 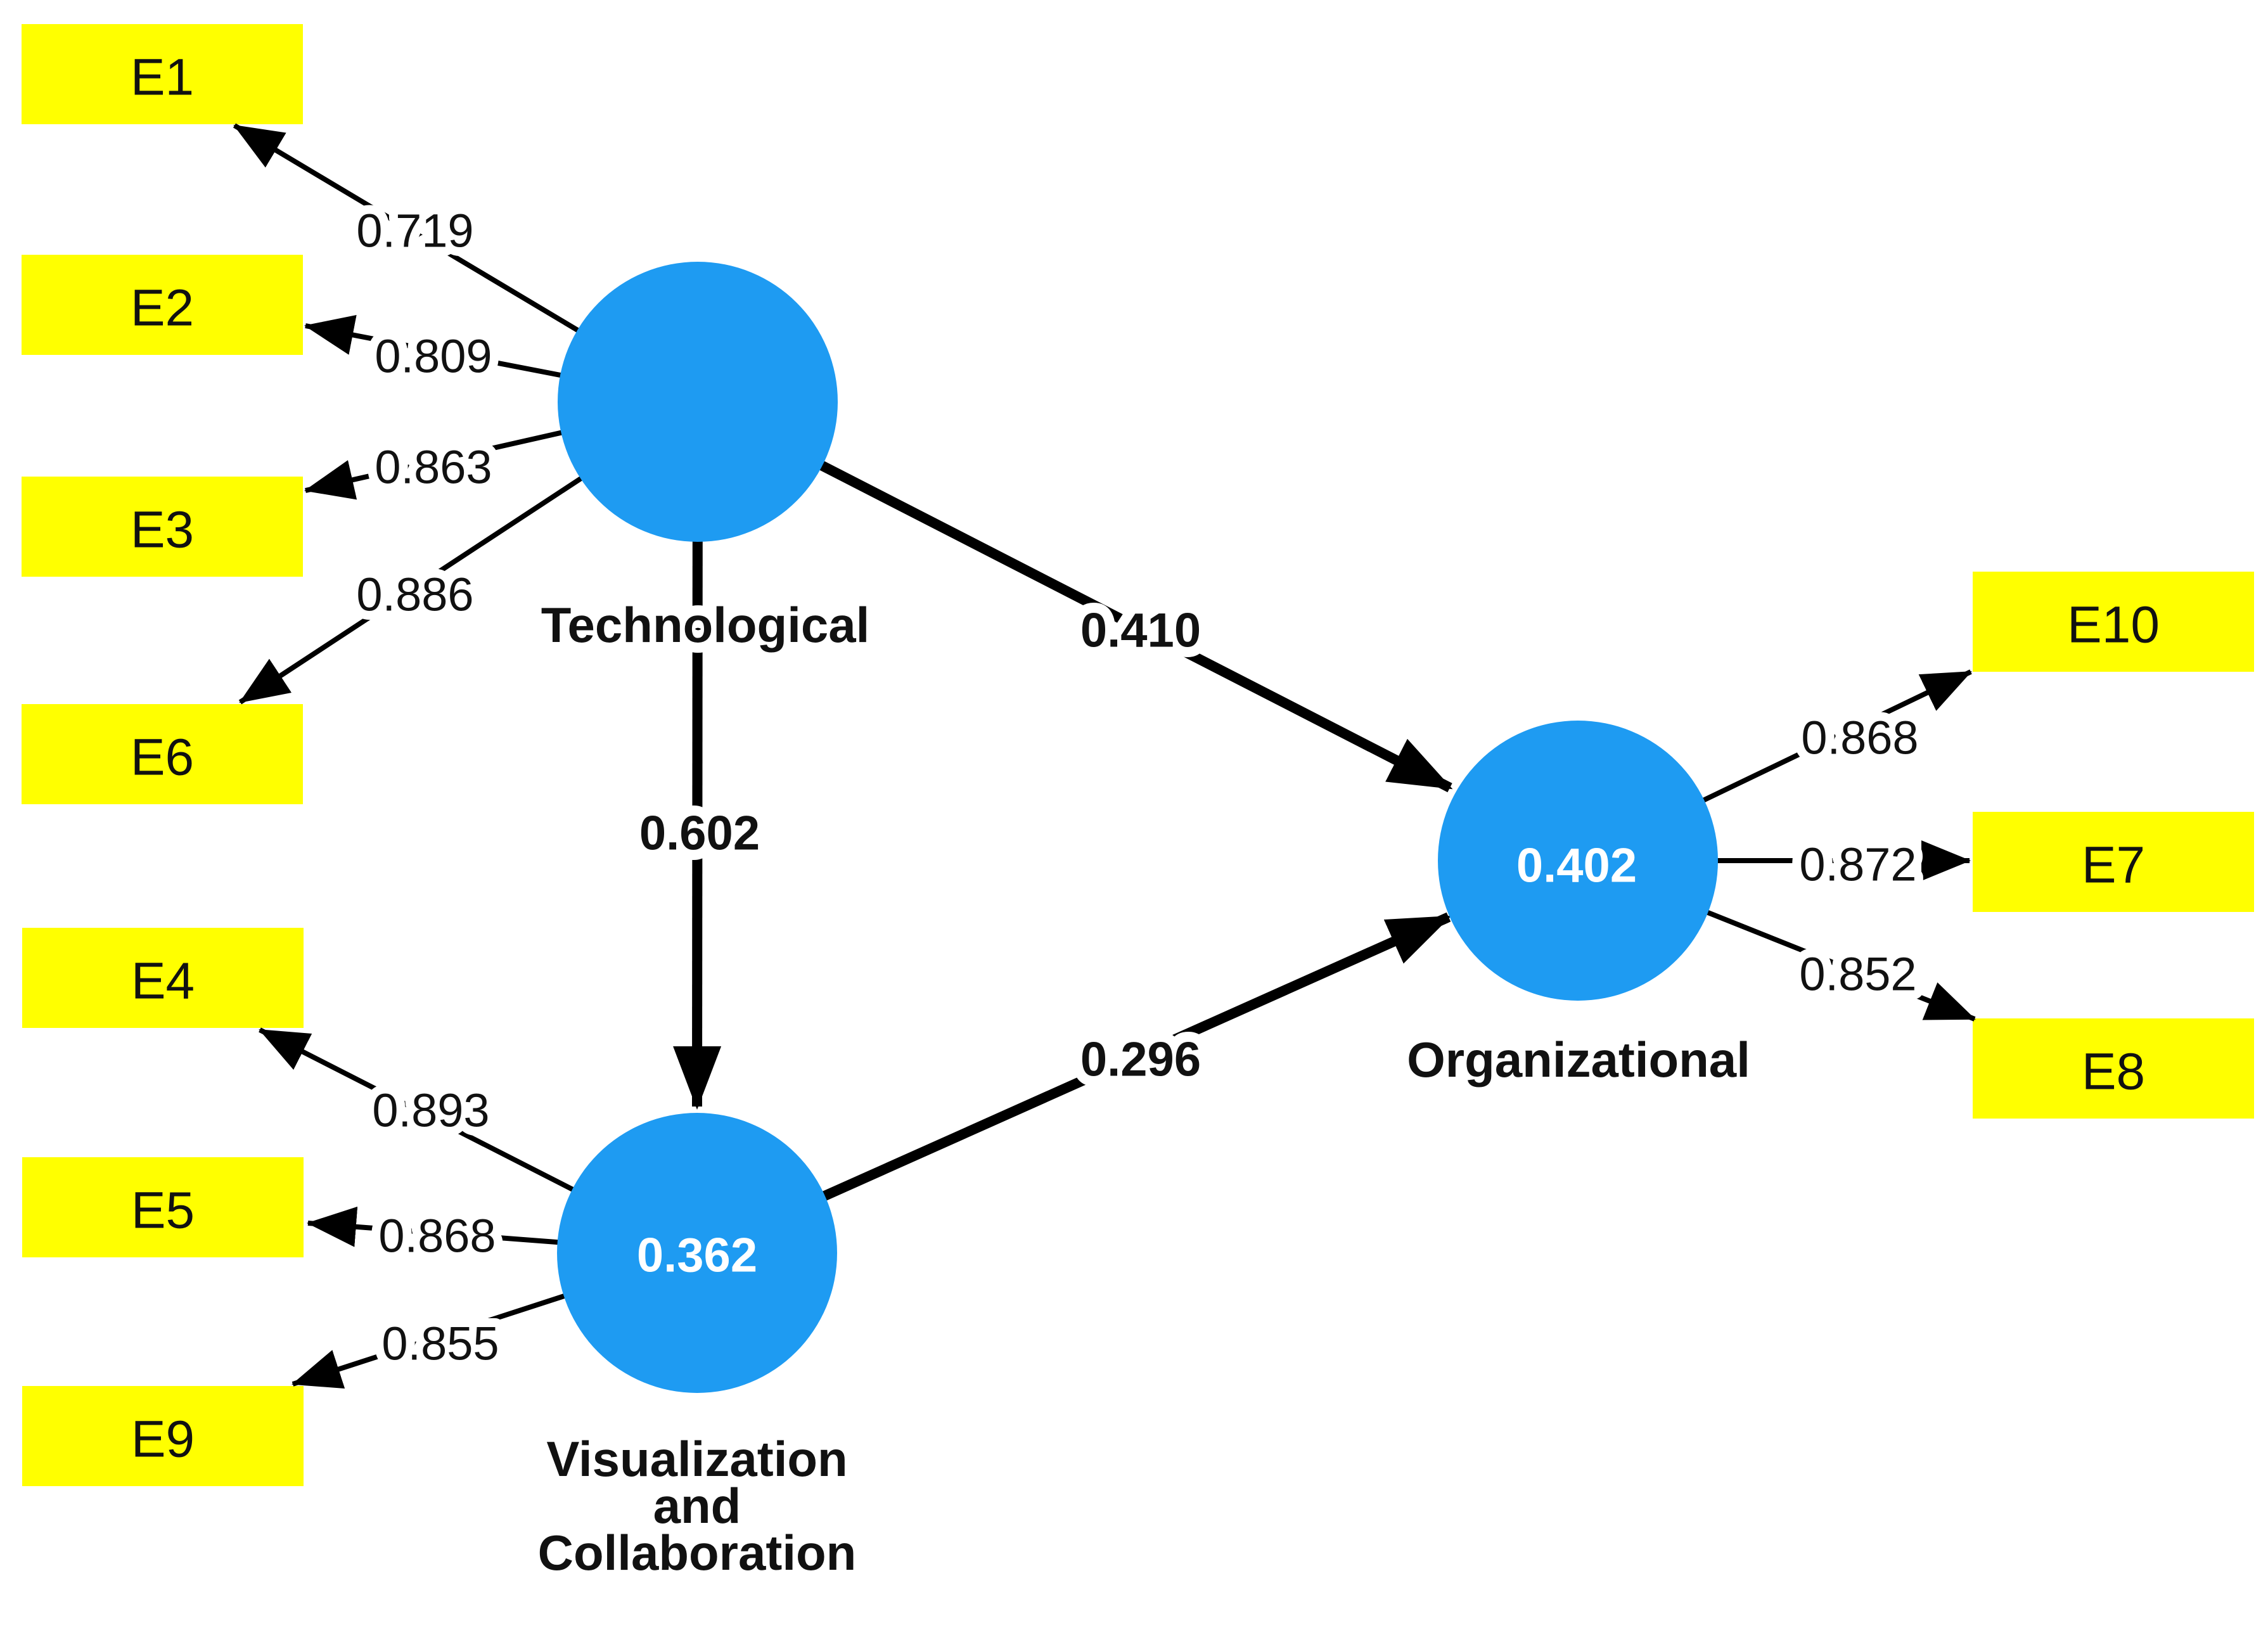 I want to click on loading-value-E2: 0.809, so click(x=434, y=356).